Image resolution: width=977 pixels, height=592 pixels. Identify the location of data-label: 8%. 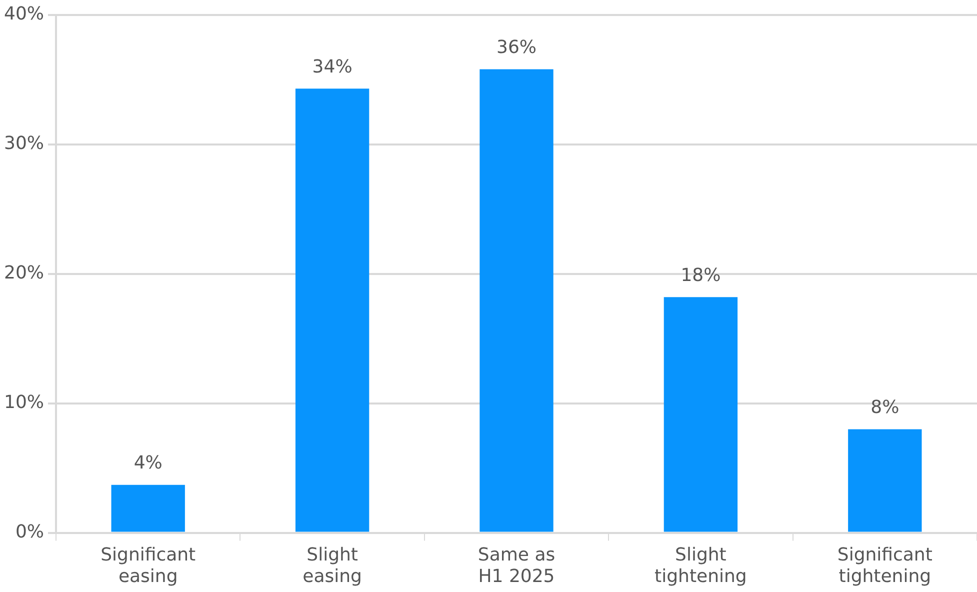
(885, 407).